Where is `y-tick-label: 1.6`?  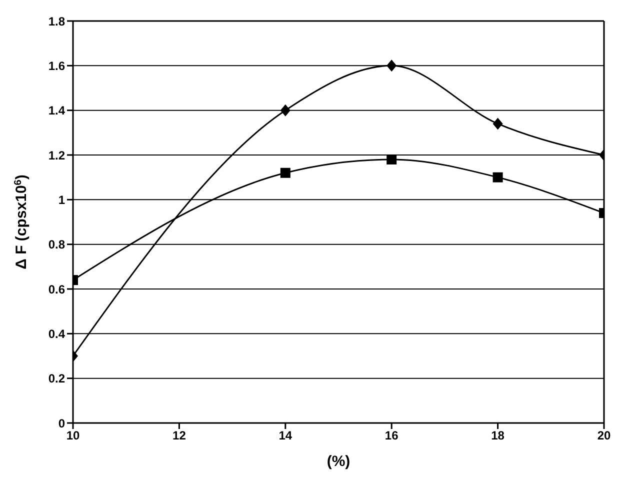
y-tick-label: 1.6 is located at coordinates (57, 65).